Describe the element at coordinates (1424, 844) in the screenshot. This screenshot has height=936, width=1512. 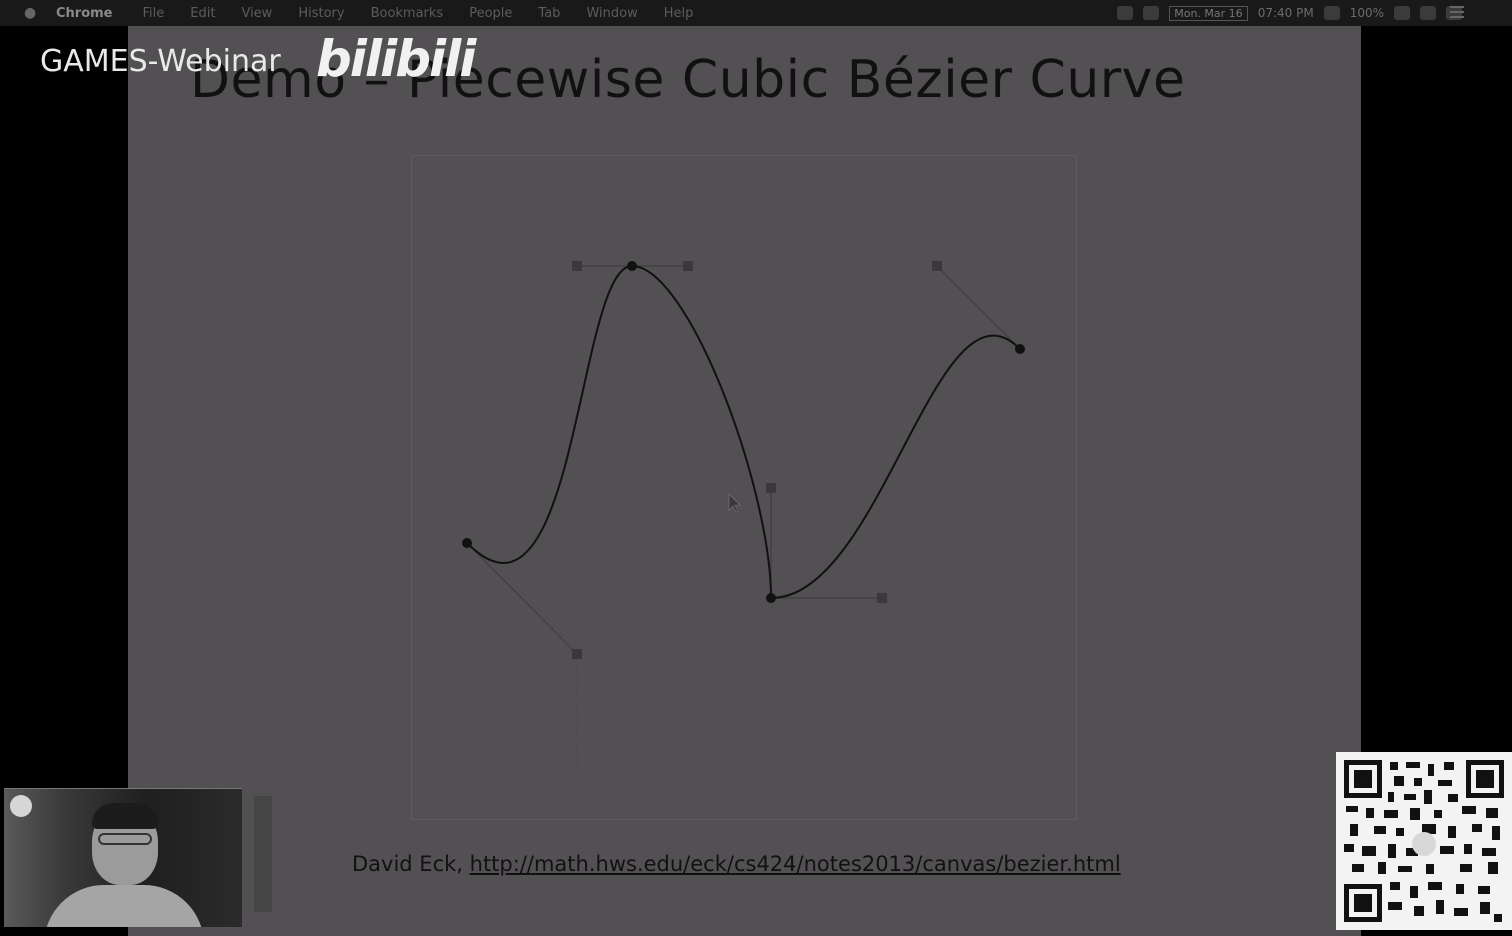
I see `qr-center-logo` at that location.